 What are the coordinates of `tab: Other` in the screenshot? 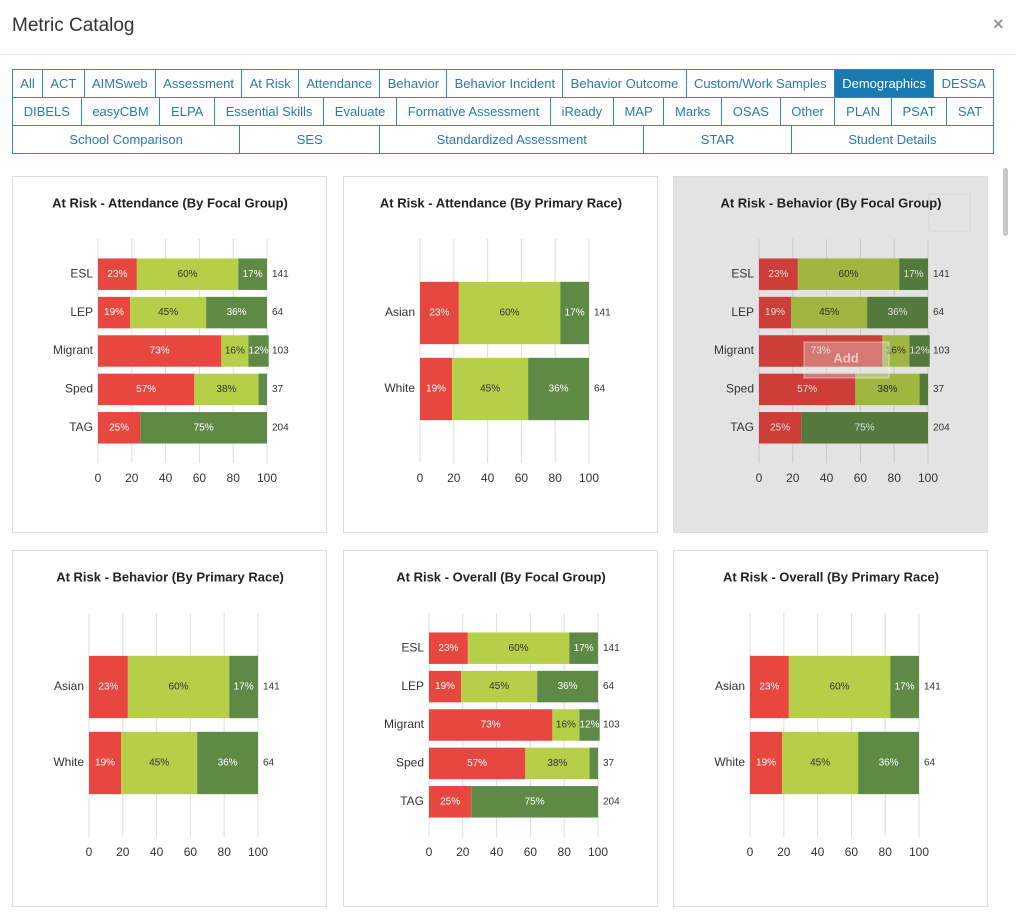 It's located at (807, 111).